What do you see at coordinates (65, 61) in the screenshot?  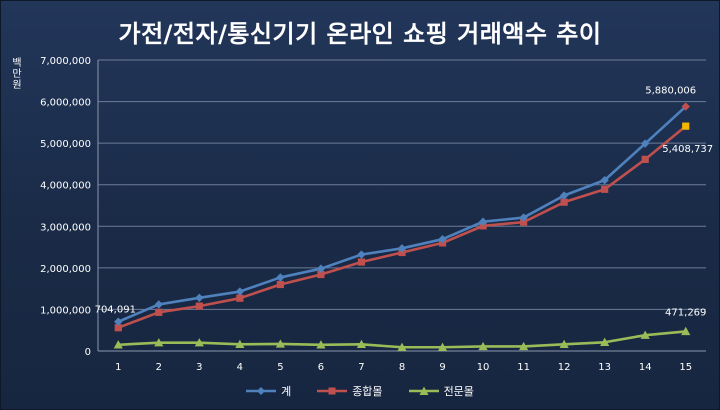 I see `y-tick-label: 7,000,000` at bounding box center [65, 61].